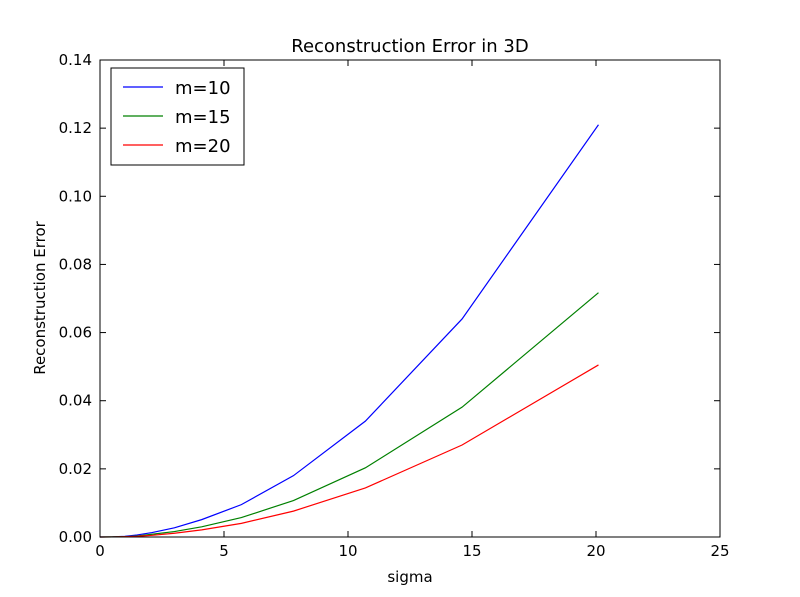 The height and width of the screenshot is (597, 800). I want to click on y-tick-label: 0.02, so click(75, 469).